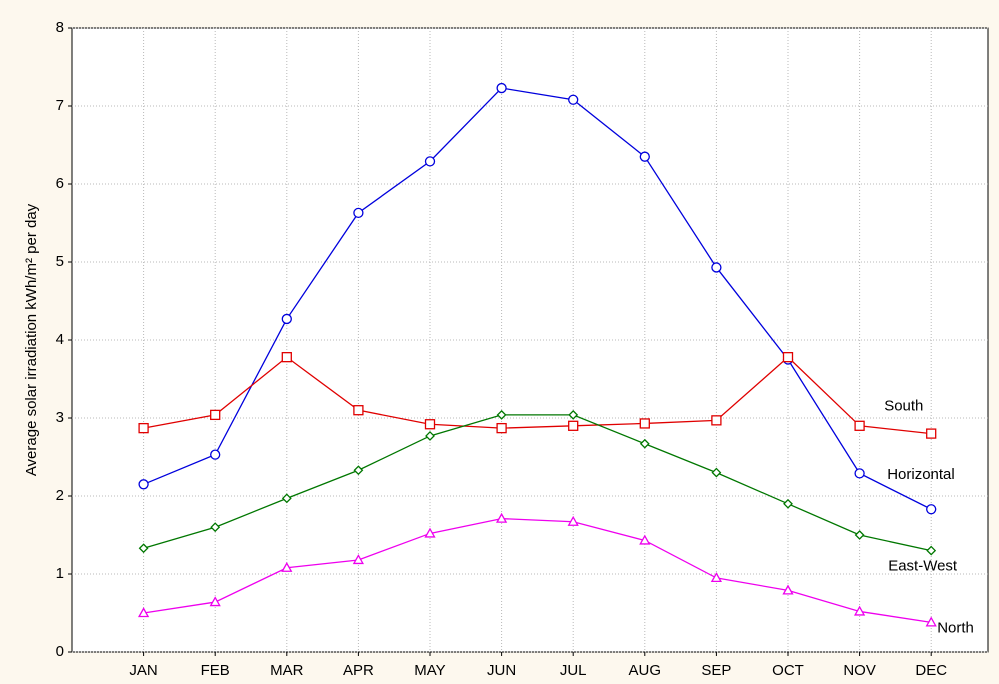 This screenshot has height=684, width=999. I want to click on x-tick-label: OCT, so click(788, 670).